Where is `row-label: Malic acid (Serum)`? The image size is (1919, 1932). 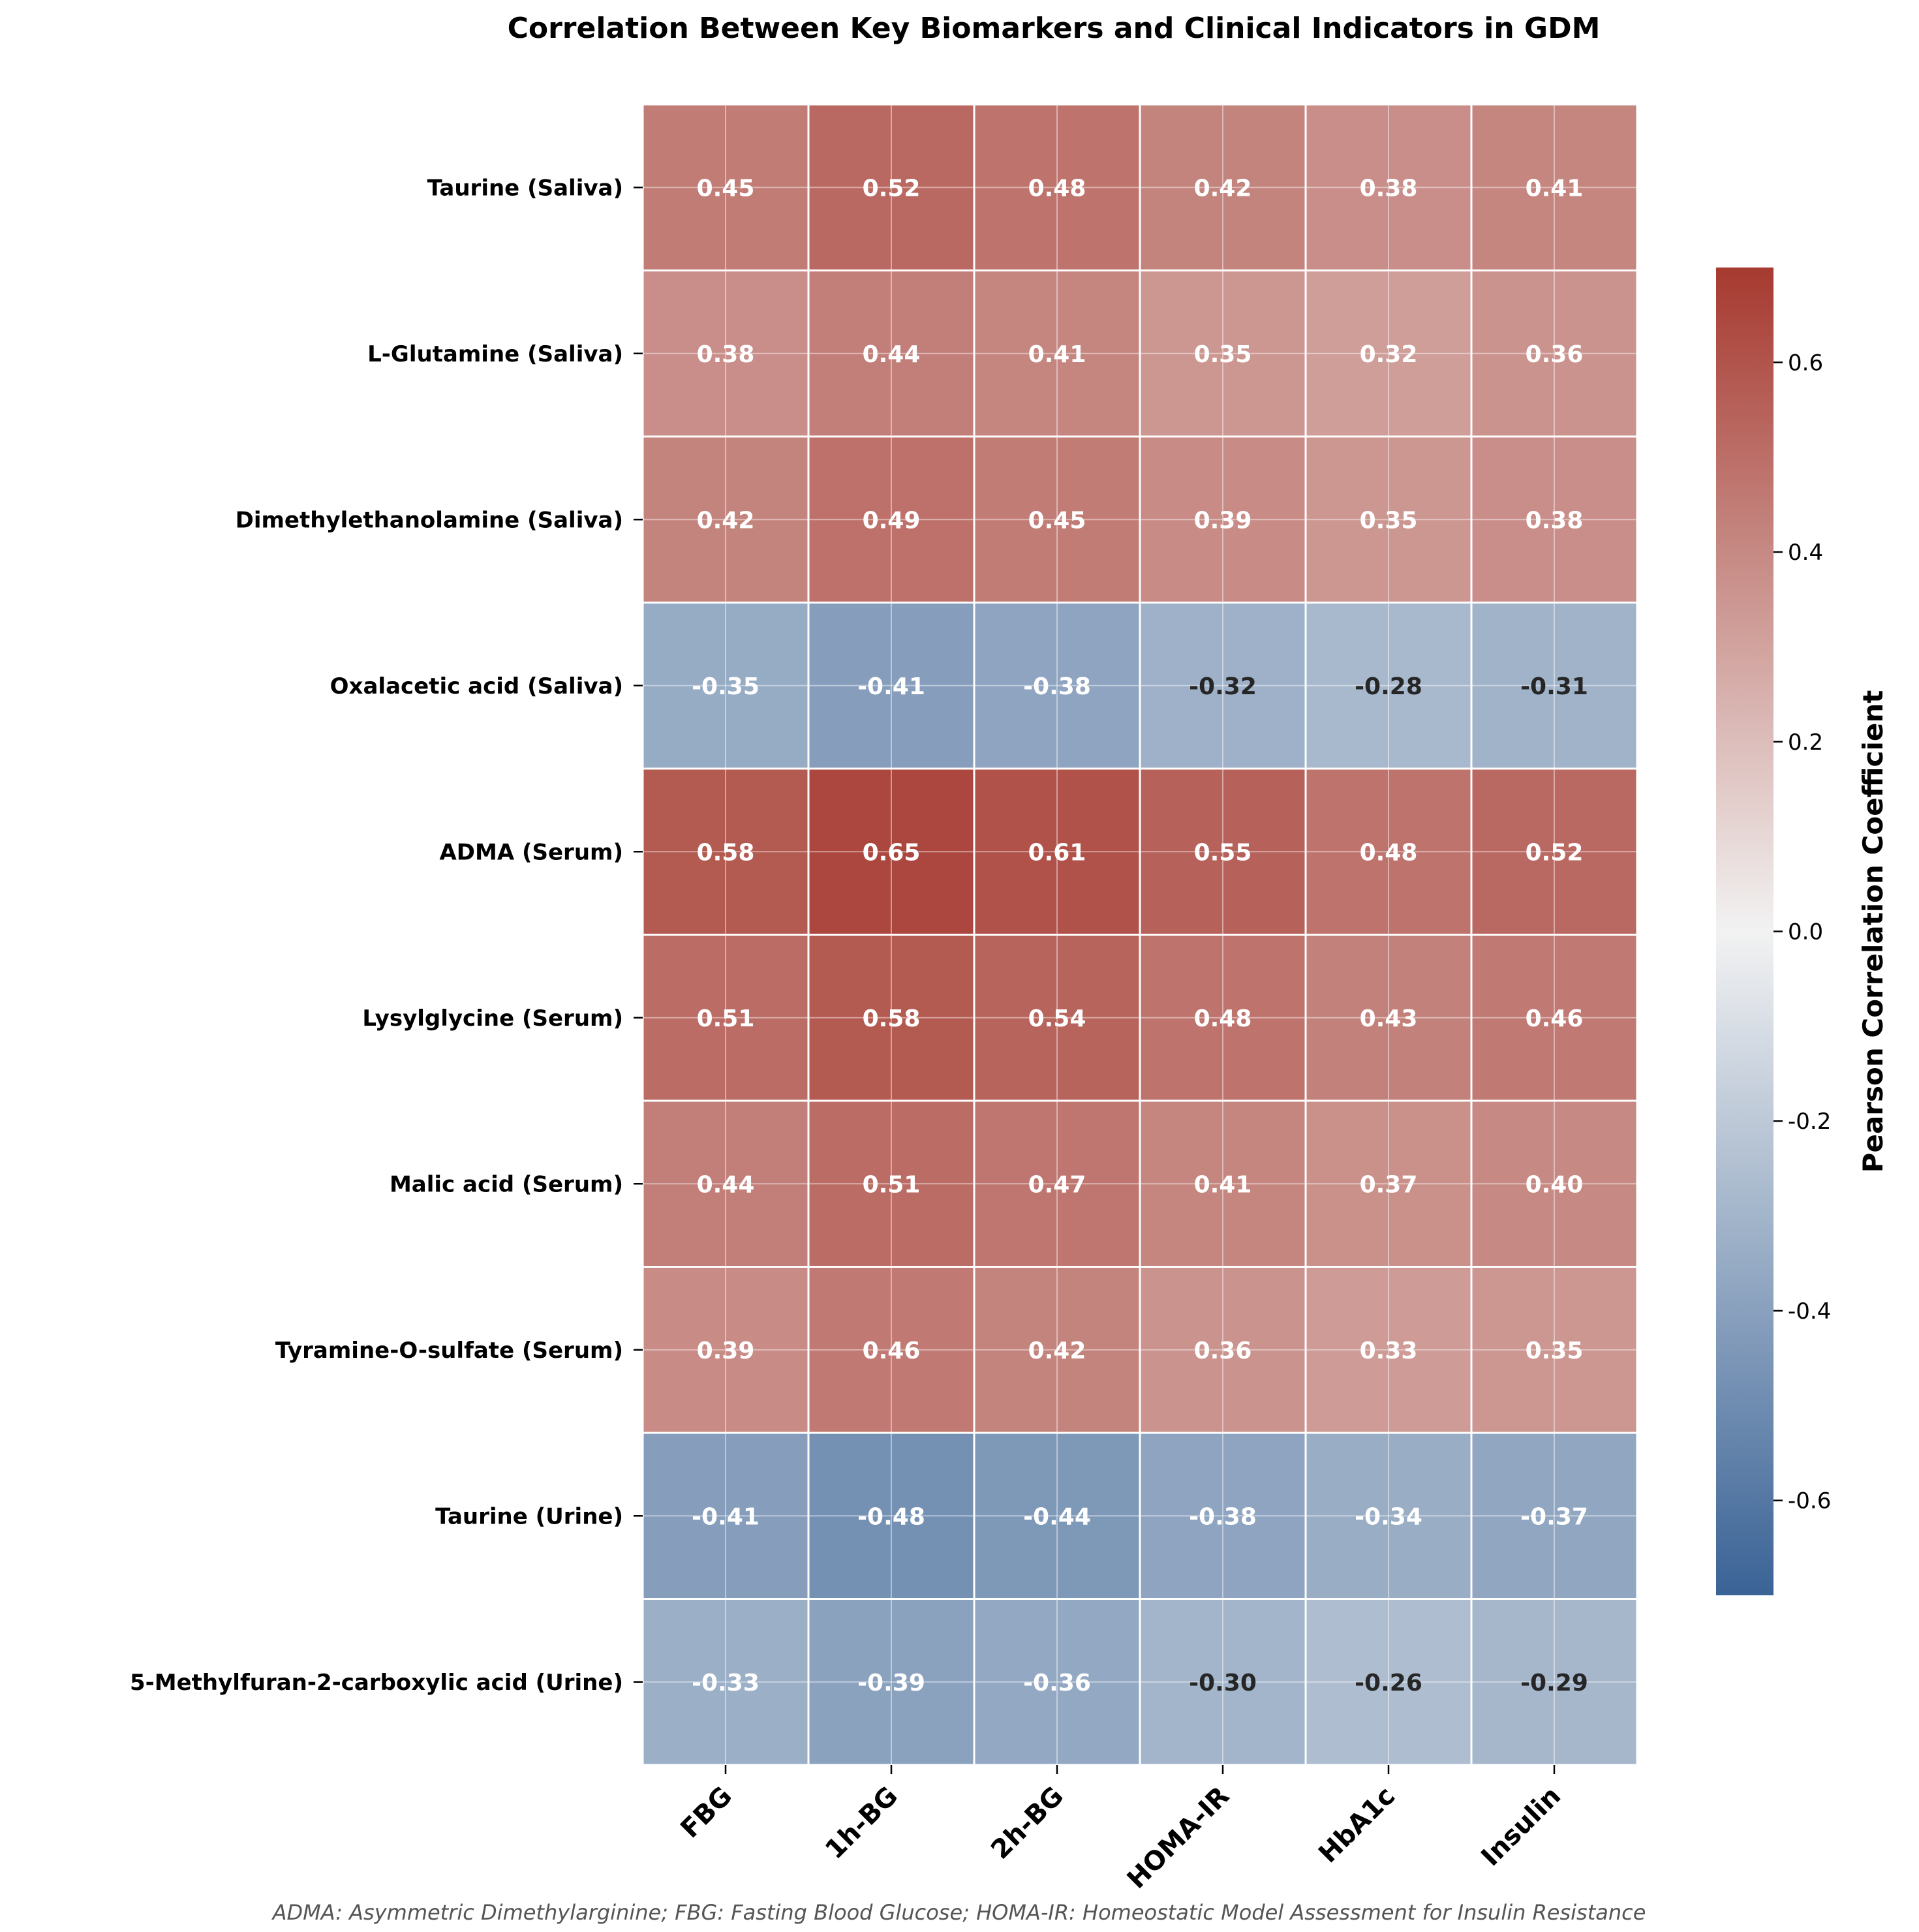 row-label: Malic acid (Serum) is located at coordinates (506, 1184).